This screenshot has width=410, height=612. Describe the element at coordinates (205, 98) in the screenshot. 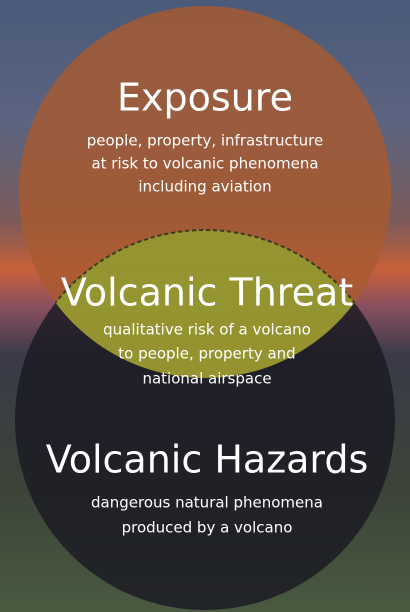

I see `exposure-title: Exposure` at that location.